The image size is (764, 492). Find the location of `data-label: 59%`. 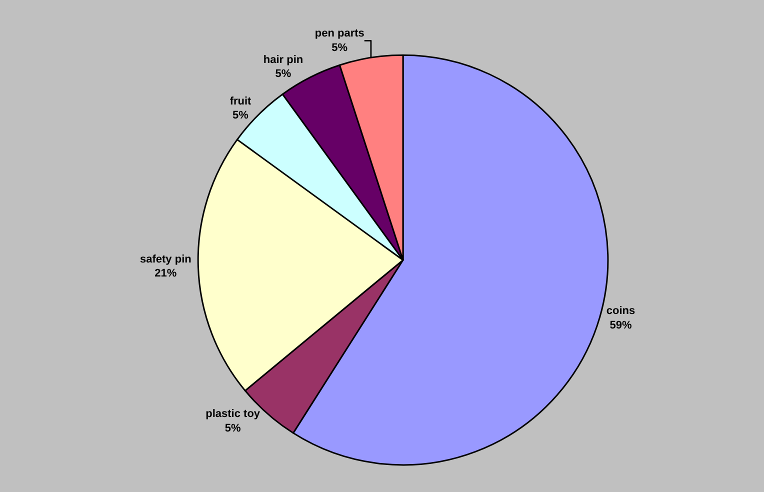

data-label: 59% is located at coordinates (621, 325).